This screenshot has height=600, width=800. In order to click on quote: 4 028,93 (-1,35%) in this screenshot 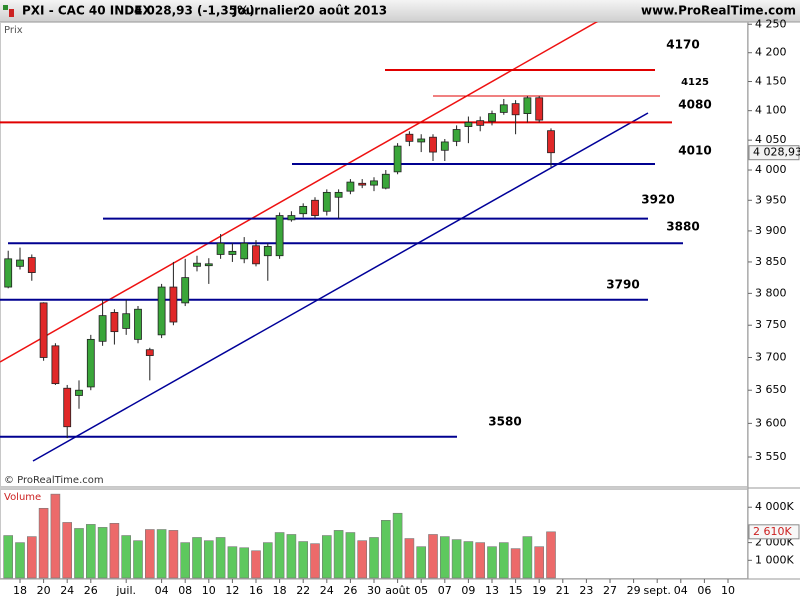, I will do `click(194, 11)`.